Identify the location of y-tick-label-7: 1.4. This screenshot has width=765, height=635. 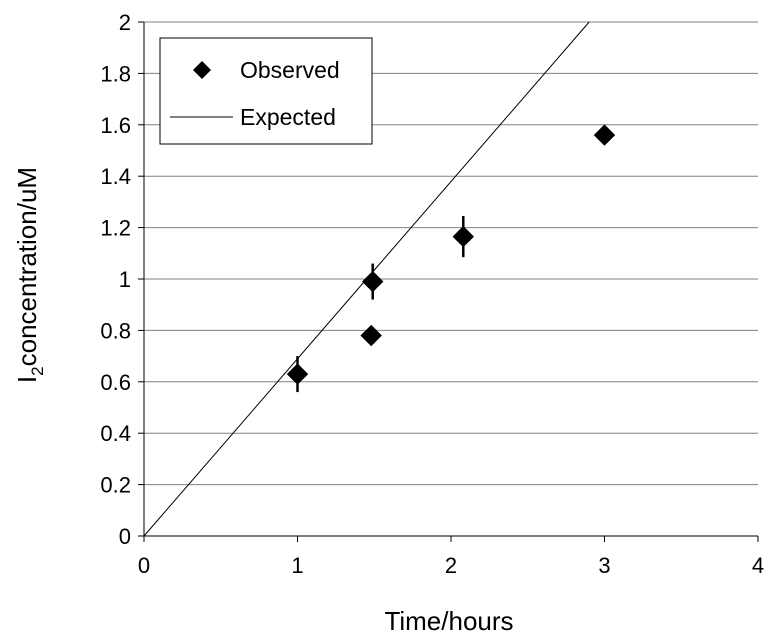
(115, 176).